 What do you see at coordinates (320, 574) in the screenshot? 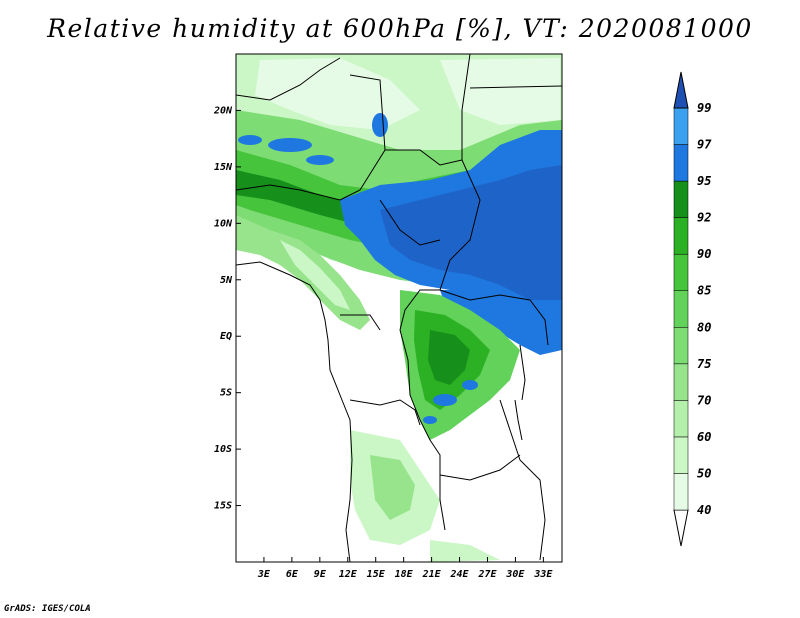
I see `x-tick-label: 9E` at bounding box center [320, 574].